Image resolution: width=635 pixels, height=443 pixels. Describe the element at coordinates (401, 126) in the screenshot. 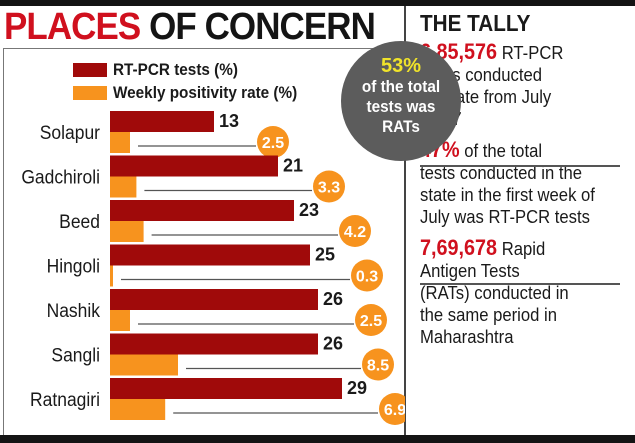

I see `callout-line-3: RATs` at that location.